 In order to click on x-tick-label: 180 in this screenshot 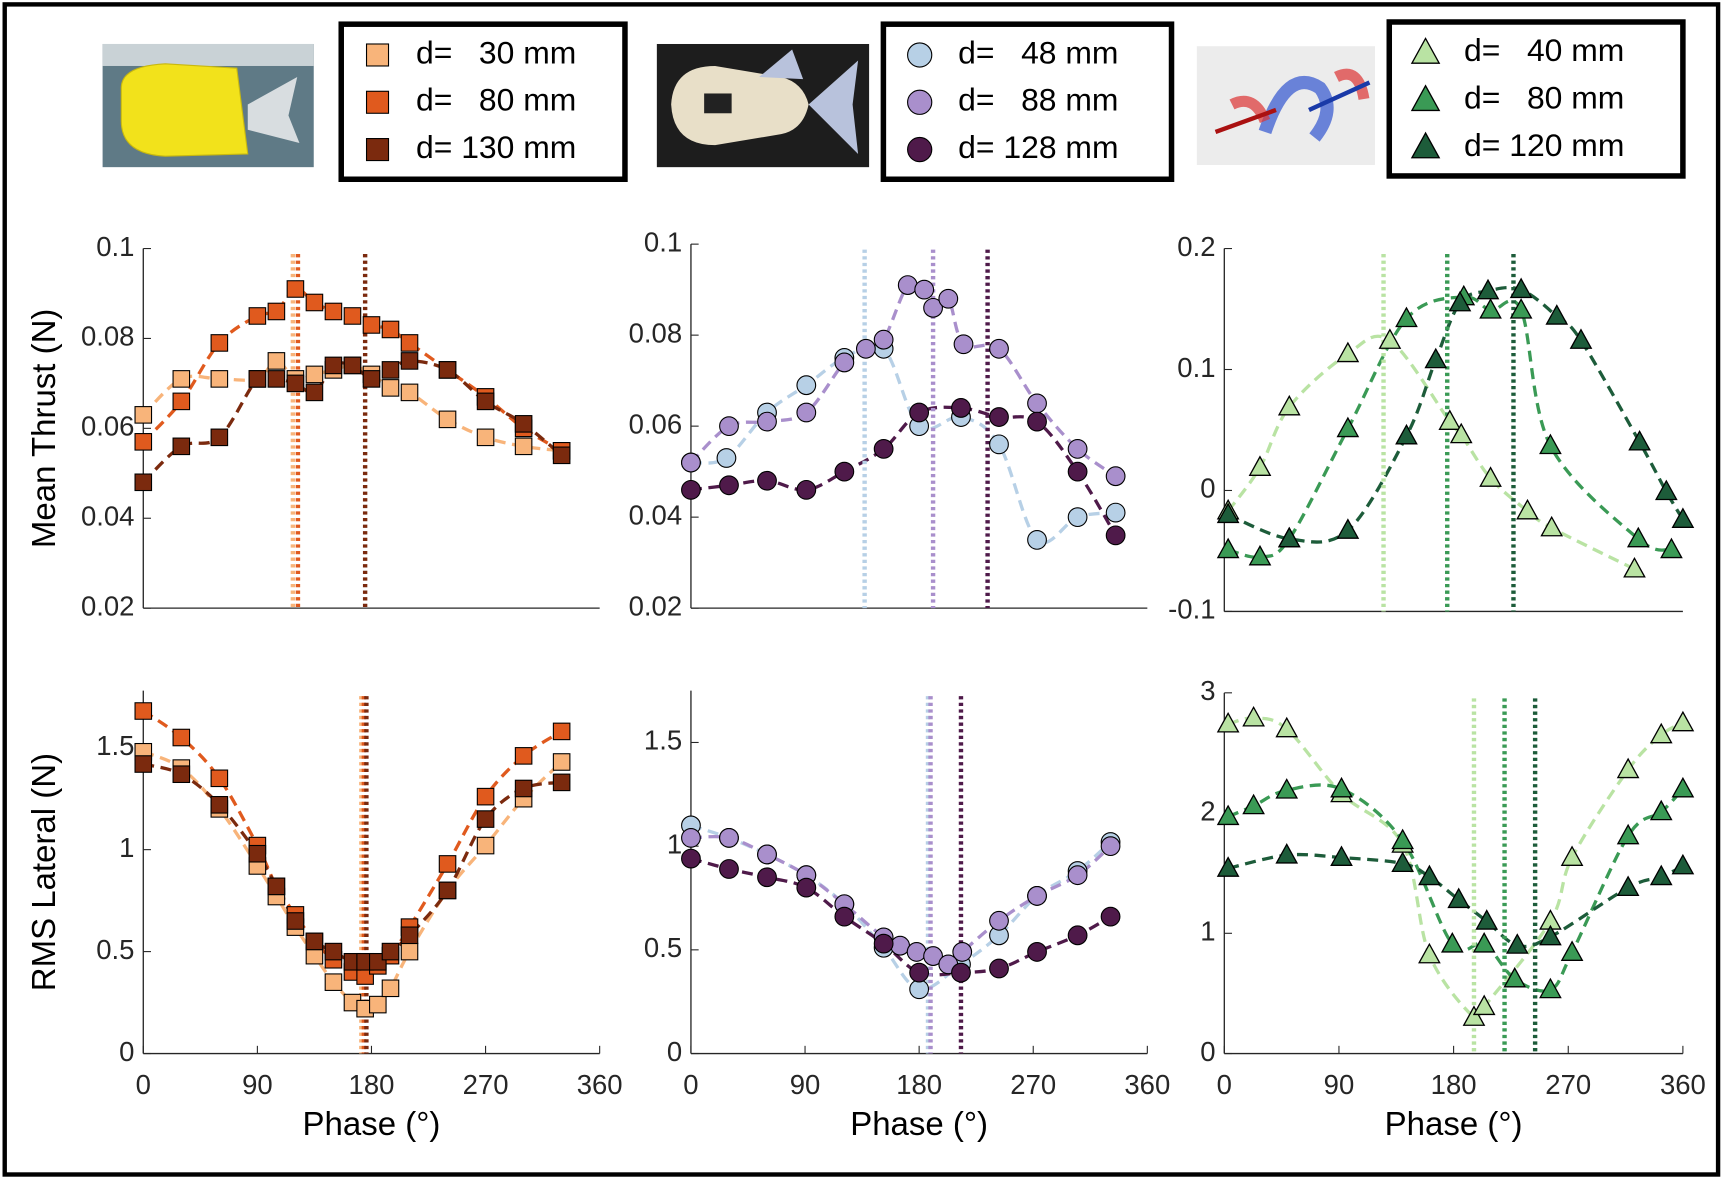, I will do `click(919, 1084)`.